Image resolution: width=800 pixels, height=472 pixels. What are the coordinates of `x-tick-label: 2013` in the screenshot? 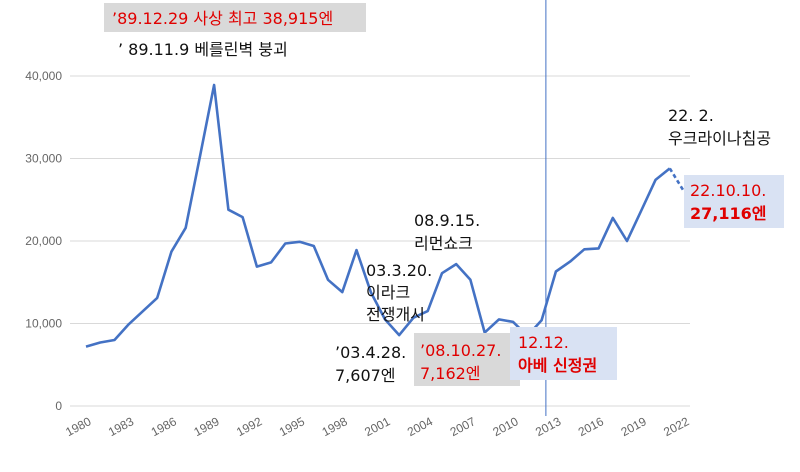 It's located at (548, 426).